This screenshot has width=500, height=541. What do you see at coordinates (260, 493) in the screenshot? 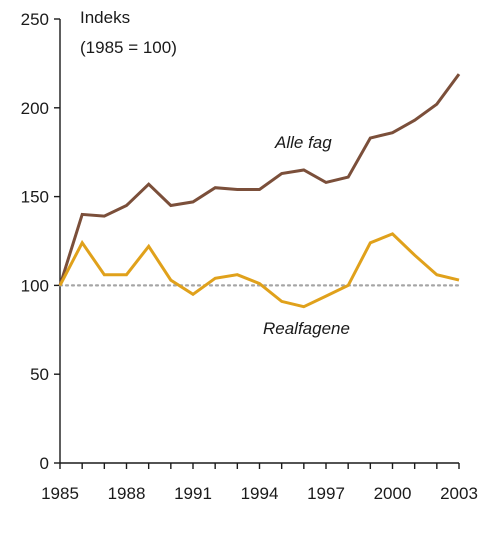
I see `x-tick-label: 1994` at bounding box center [260, 493].